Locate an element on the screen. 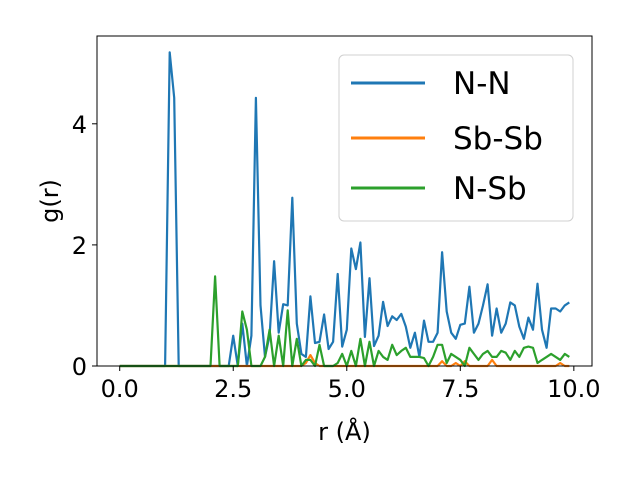 The width and height of the screenshot is (640, 480). legend-label-n-n: N-N is located at coordinates (482, 84).